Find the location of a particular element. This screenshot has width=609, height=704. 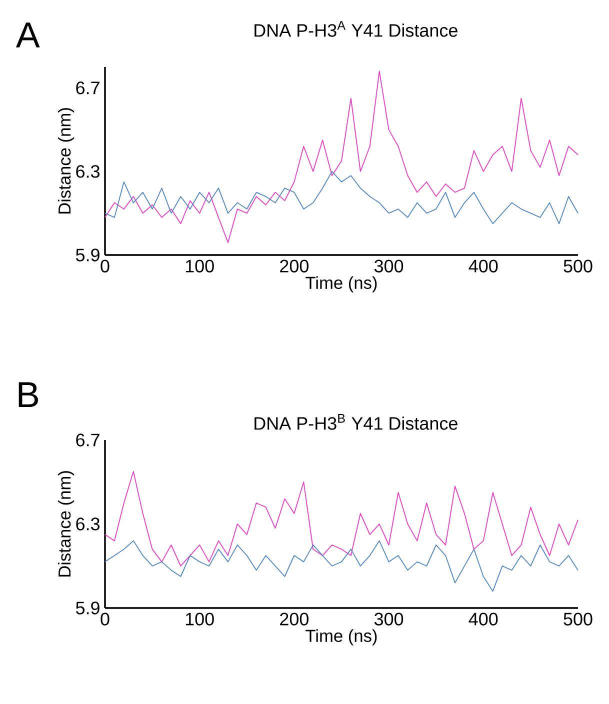

text: A is located at coordinates (28, 35).